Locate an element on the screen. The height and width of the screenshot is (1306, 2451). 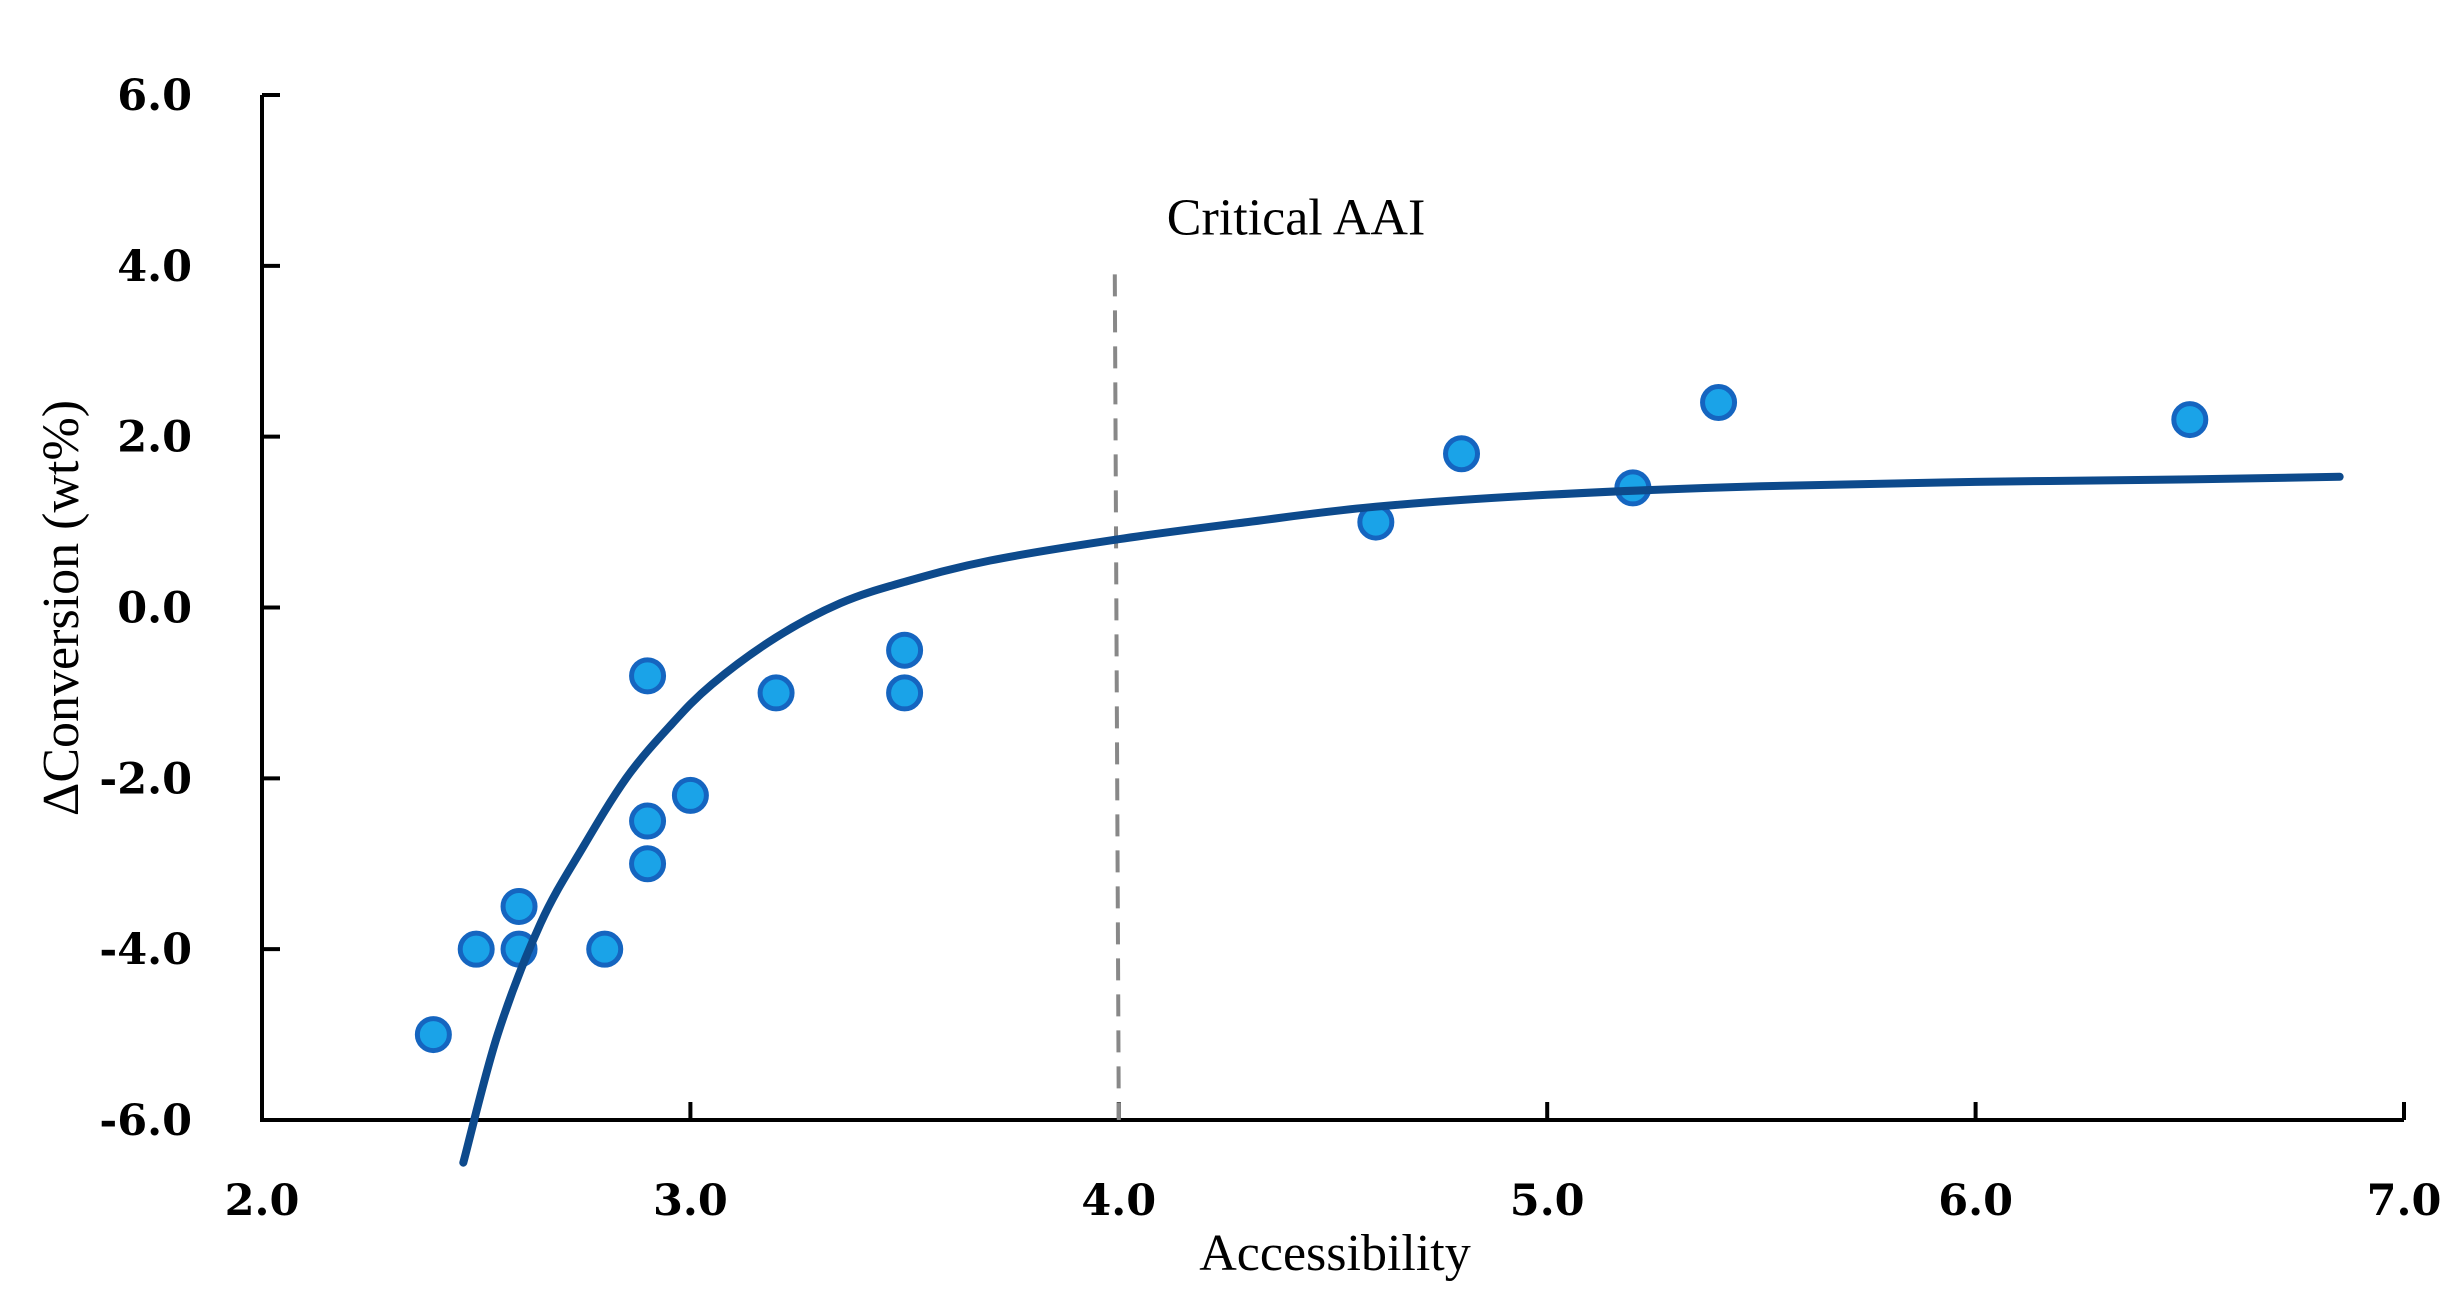
x-tick-marks is located at coordinates (1333, 1111).